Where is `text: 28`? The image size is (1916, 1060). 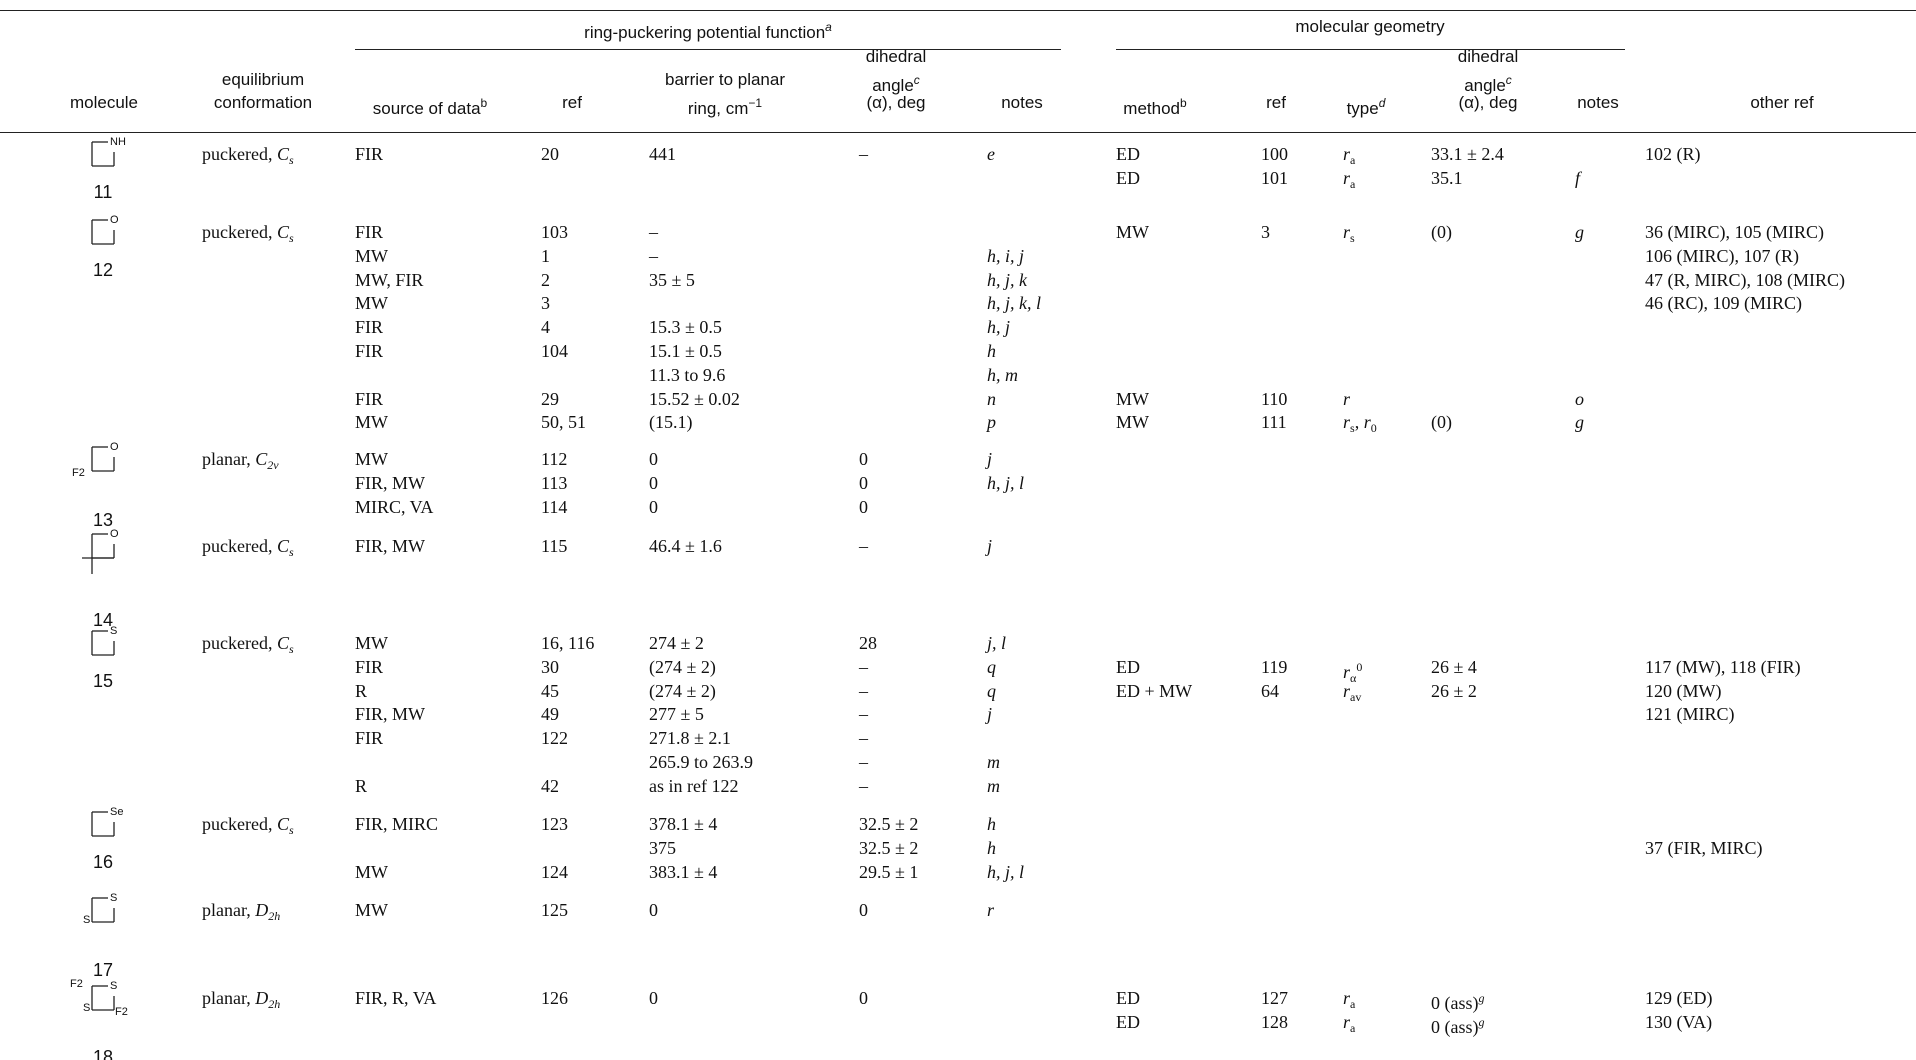
text: 28 is located at coordinates (868, 643).